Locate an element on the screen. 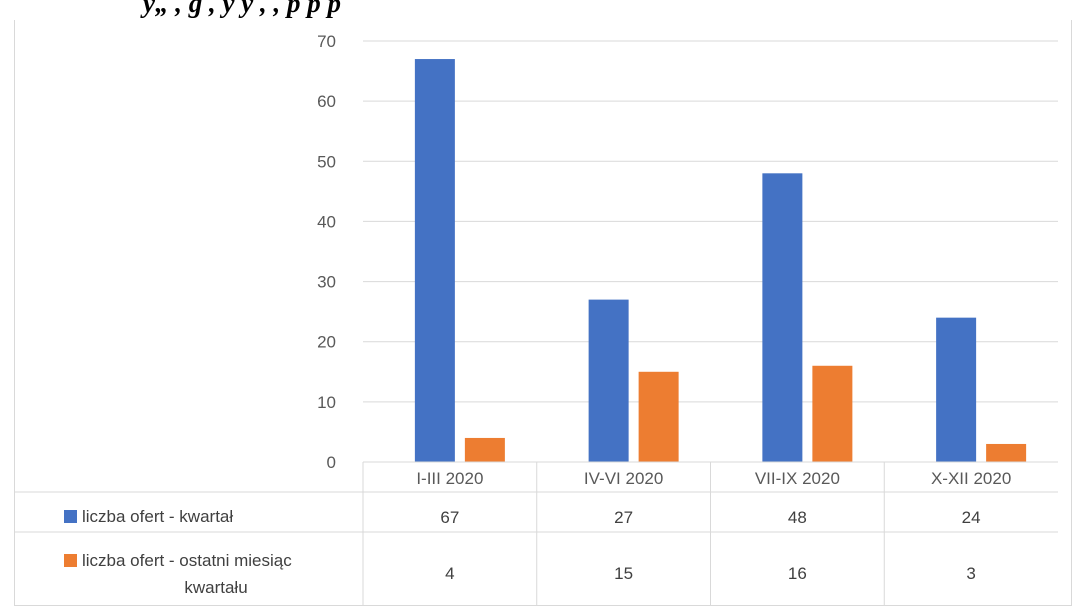  y-tick-label: 10 is located at coordinates (326, 402).